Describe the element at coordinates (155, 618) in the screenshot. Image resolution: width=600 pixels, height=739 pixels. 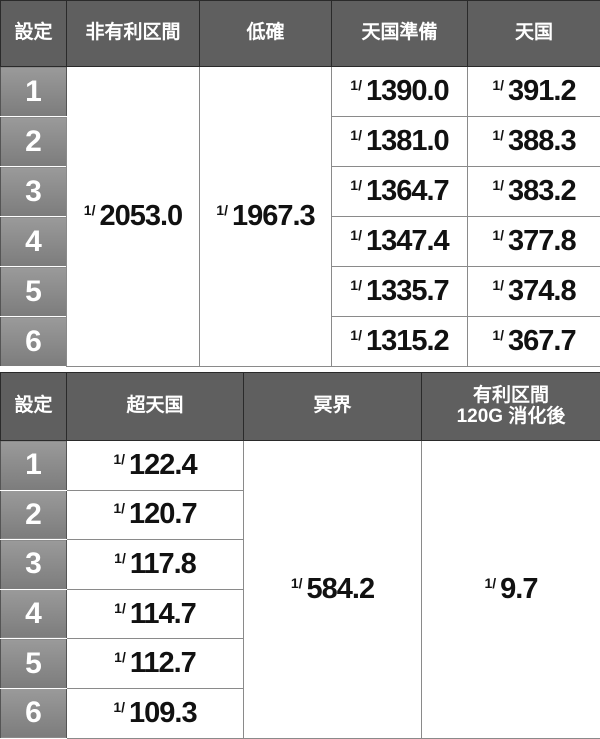
I see `super-heaven-prob: 1/114.7` at that location.